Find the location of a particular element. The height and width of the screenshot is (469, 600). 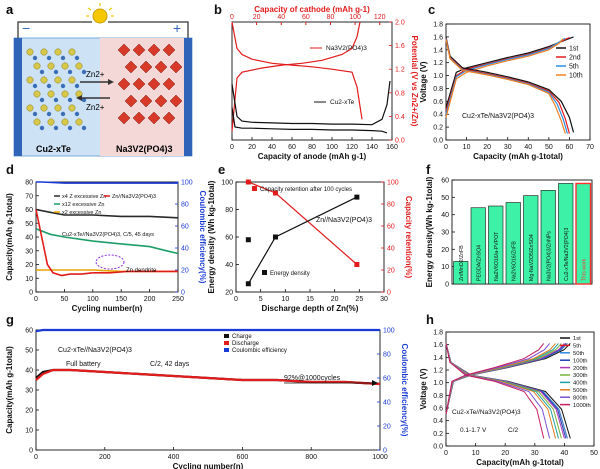

annotation-label: Zn dendrite is located at coordinates (141, 271).